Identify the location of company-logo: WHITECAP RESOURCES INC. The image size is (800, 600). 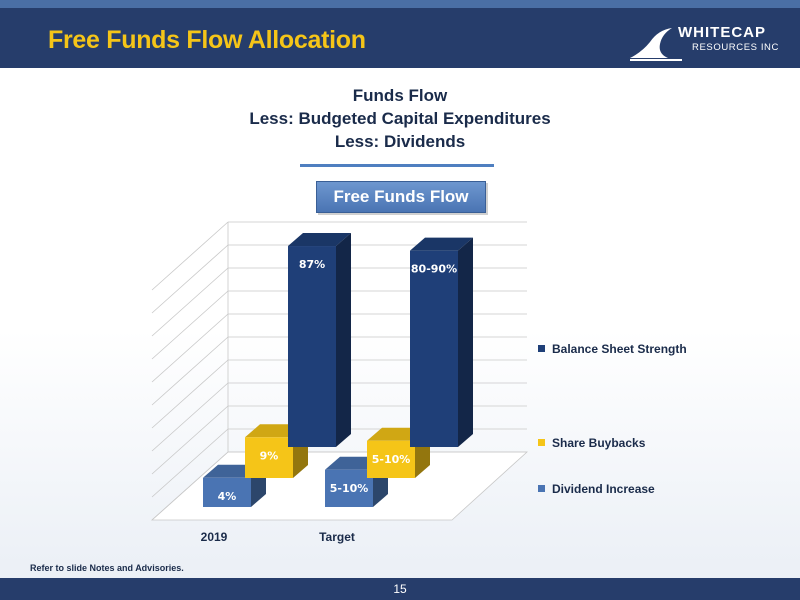
(711, 42).